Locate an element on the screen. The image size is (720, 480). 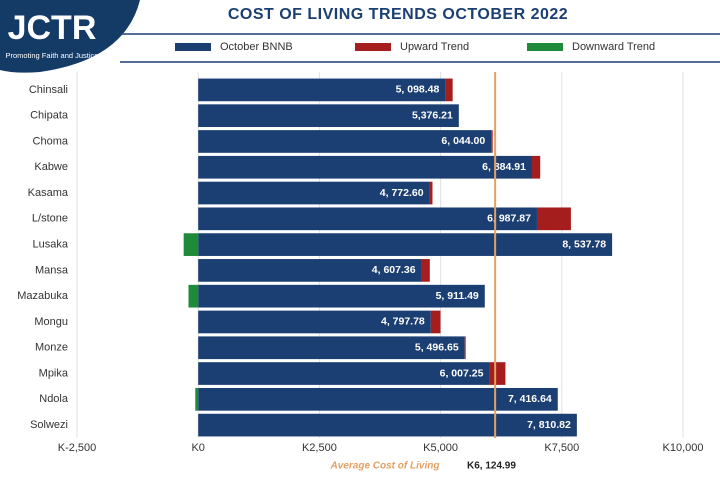
value-label: 8, 537.78 is located at coordinates (584, 244).